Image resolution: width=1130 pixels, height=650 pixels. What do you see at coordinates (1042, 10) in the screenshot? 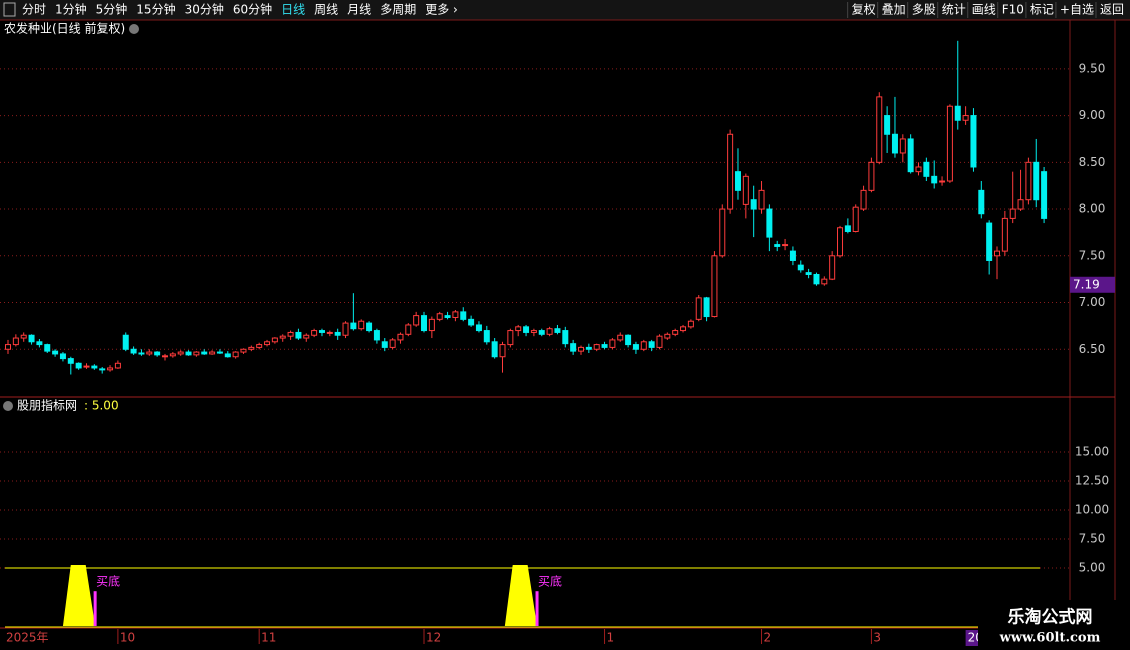
I see `toolbar-button: 标记` at bounding box center [1042, 10].